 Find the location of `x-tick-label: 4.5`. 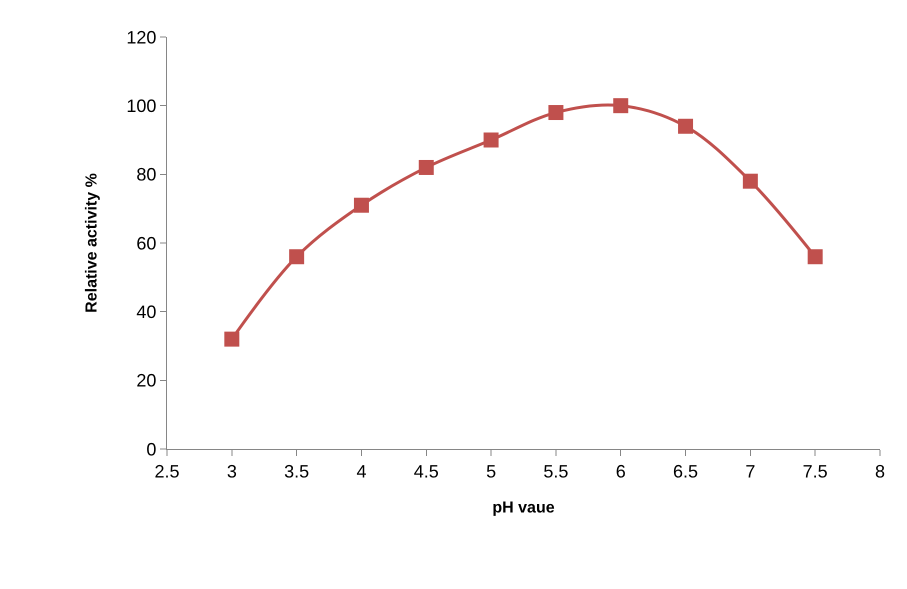

x-tick-label: 4.5 is located at coordinates (426, 472).